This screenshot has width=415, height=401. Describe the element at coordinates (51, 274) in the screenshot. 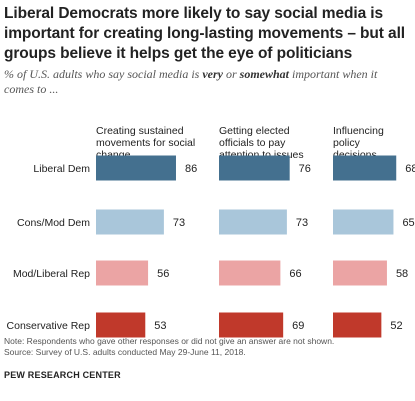

I see `category-label: Mod/Liberal Rep` at that location.